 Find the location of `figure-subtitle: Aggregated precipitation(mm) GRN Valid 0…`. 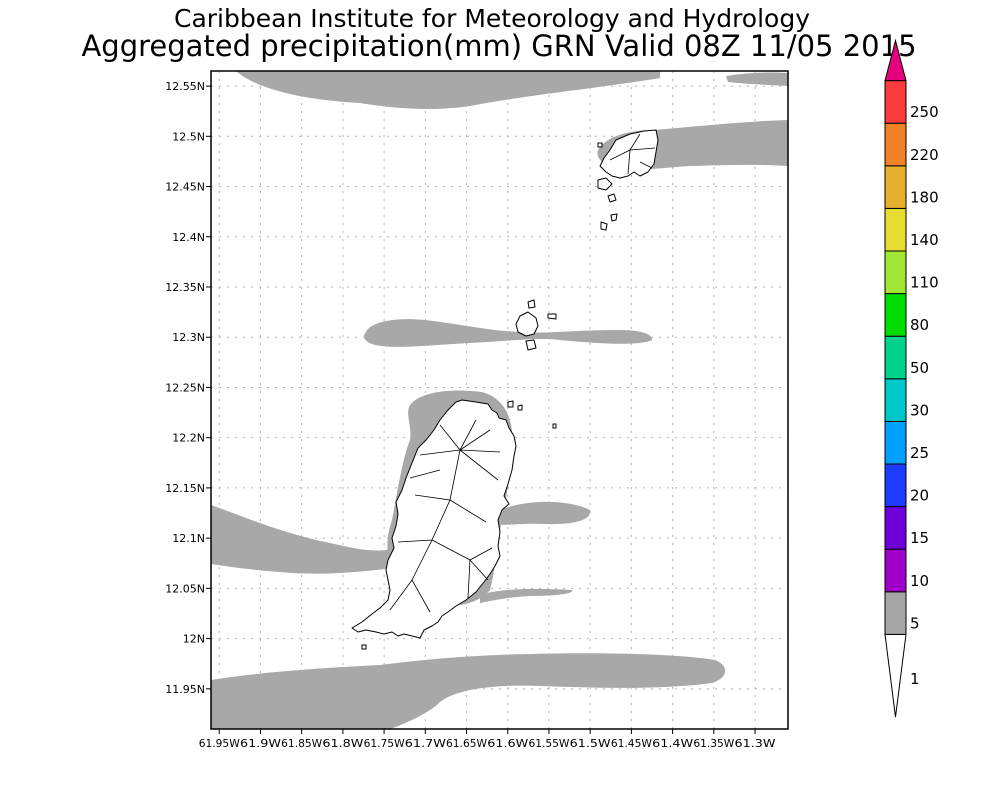

figure-subtitle: Aggregated precipitation(mm) GRN Valid 0… is located at coordinates (498, 46).